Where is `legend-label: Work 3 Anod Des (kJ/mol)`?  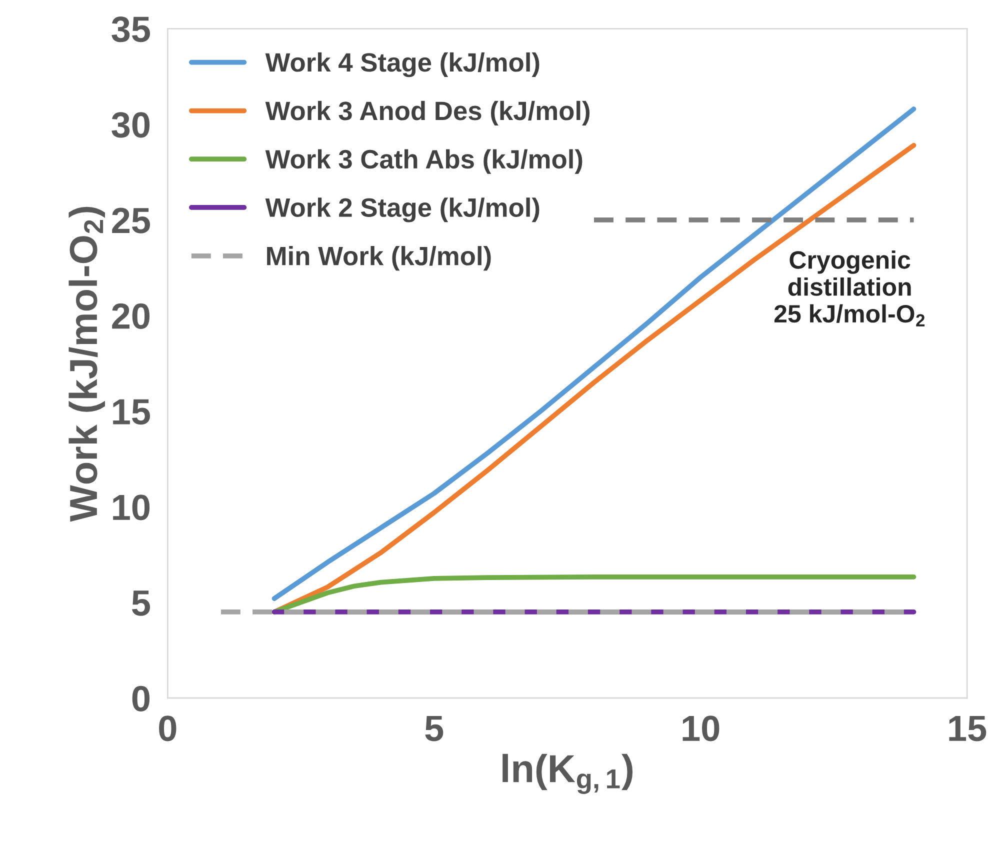 legend-label: Work 3 Anod Des (kJ/mol) is located at coordinates (427, 113).